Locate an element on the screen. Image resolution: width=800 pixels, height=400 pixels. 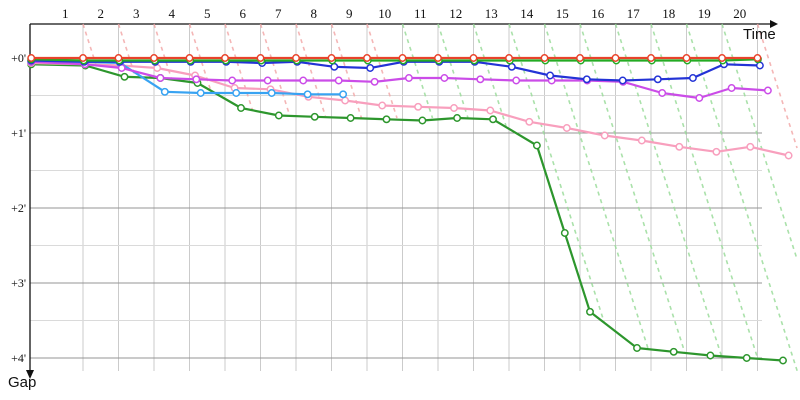
x-tick-3: 3 is located at coordinates (136, 13).